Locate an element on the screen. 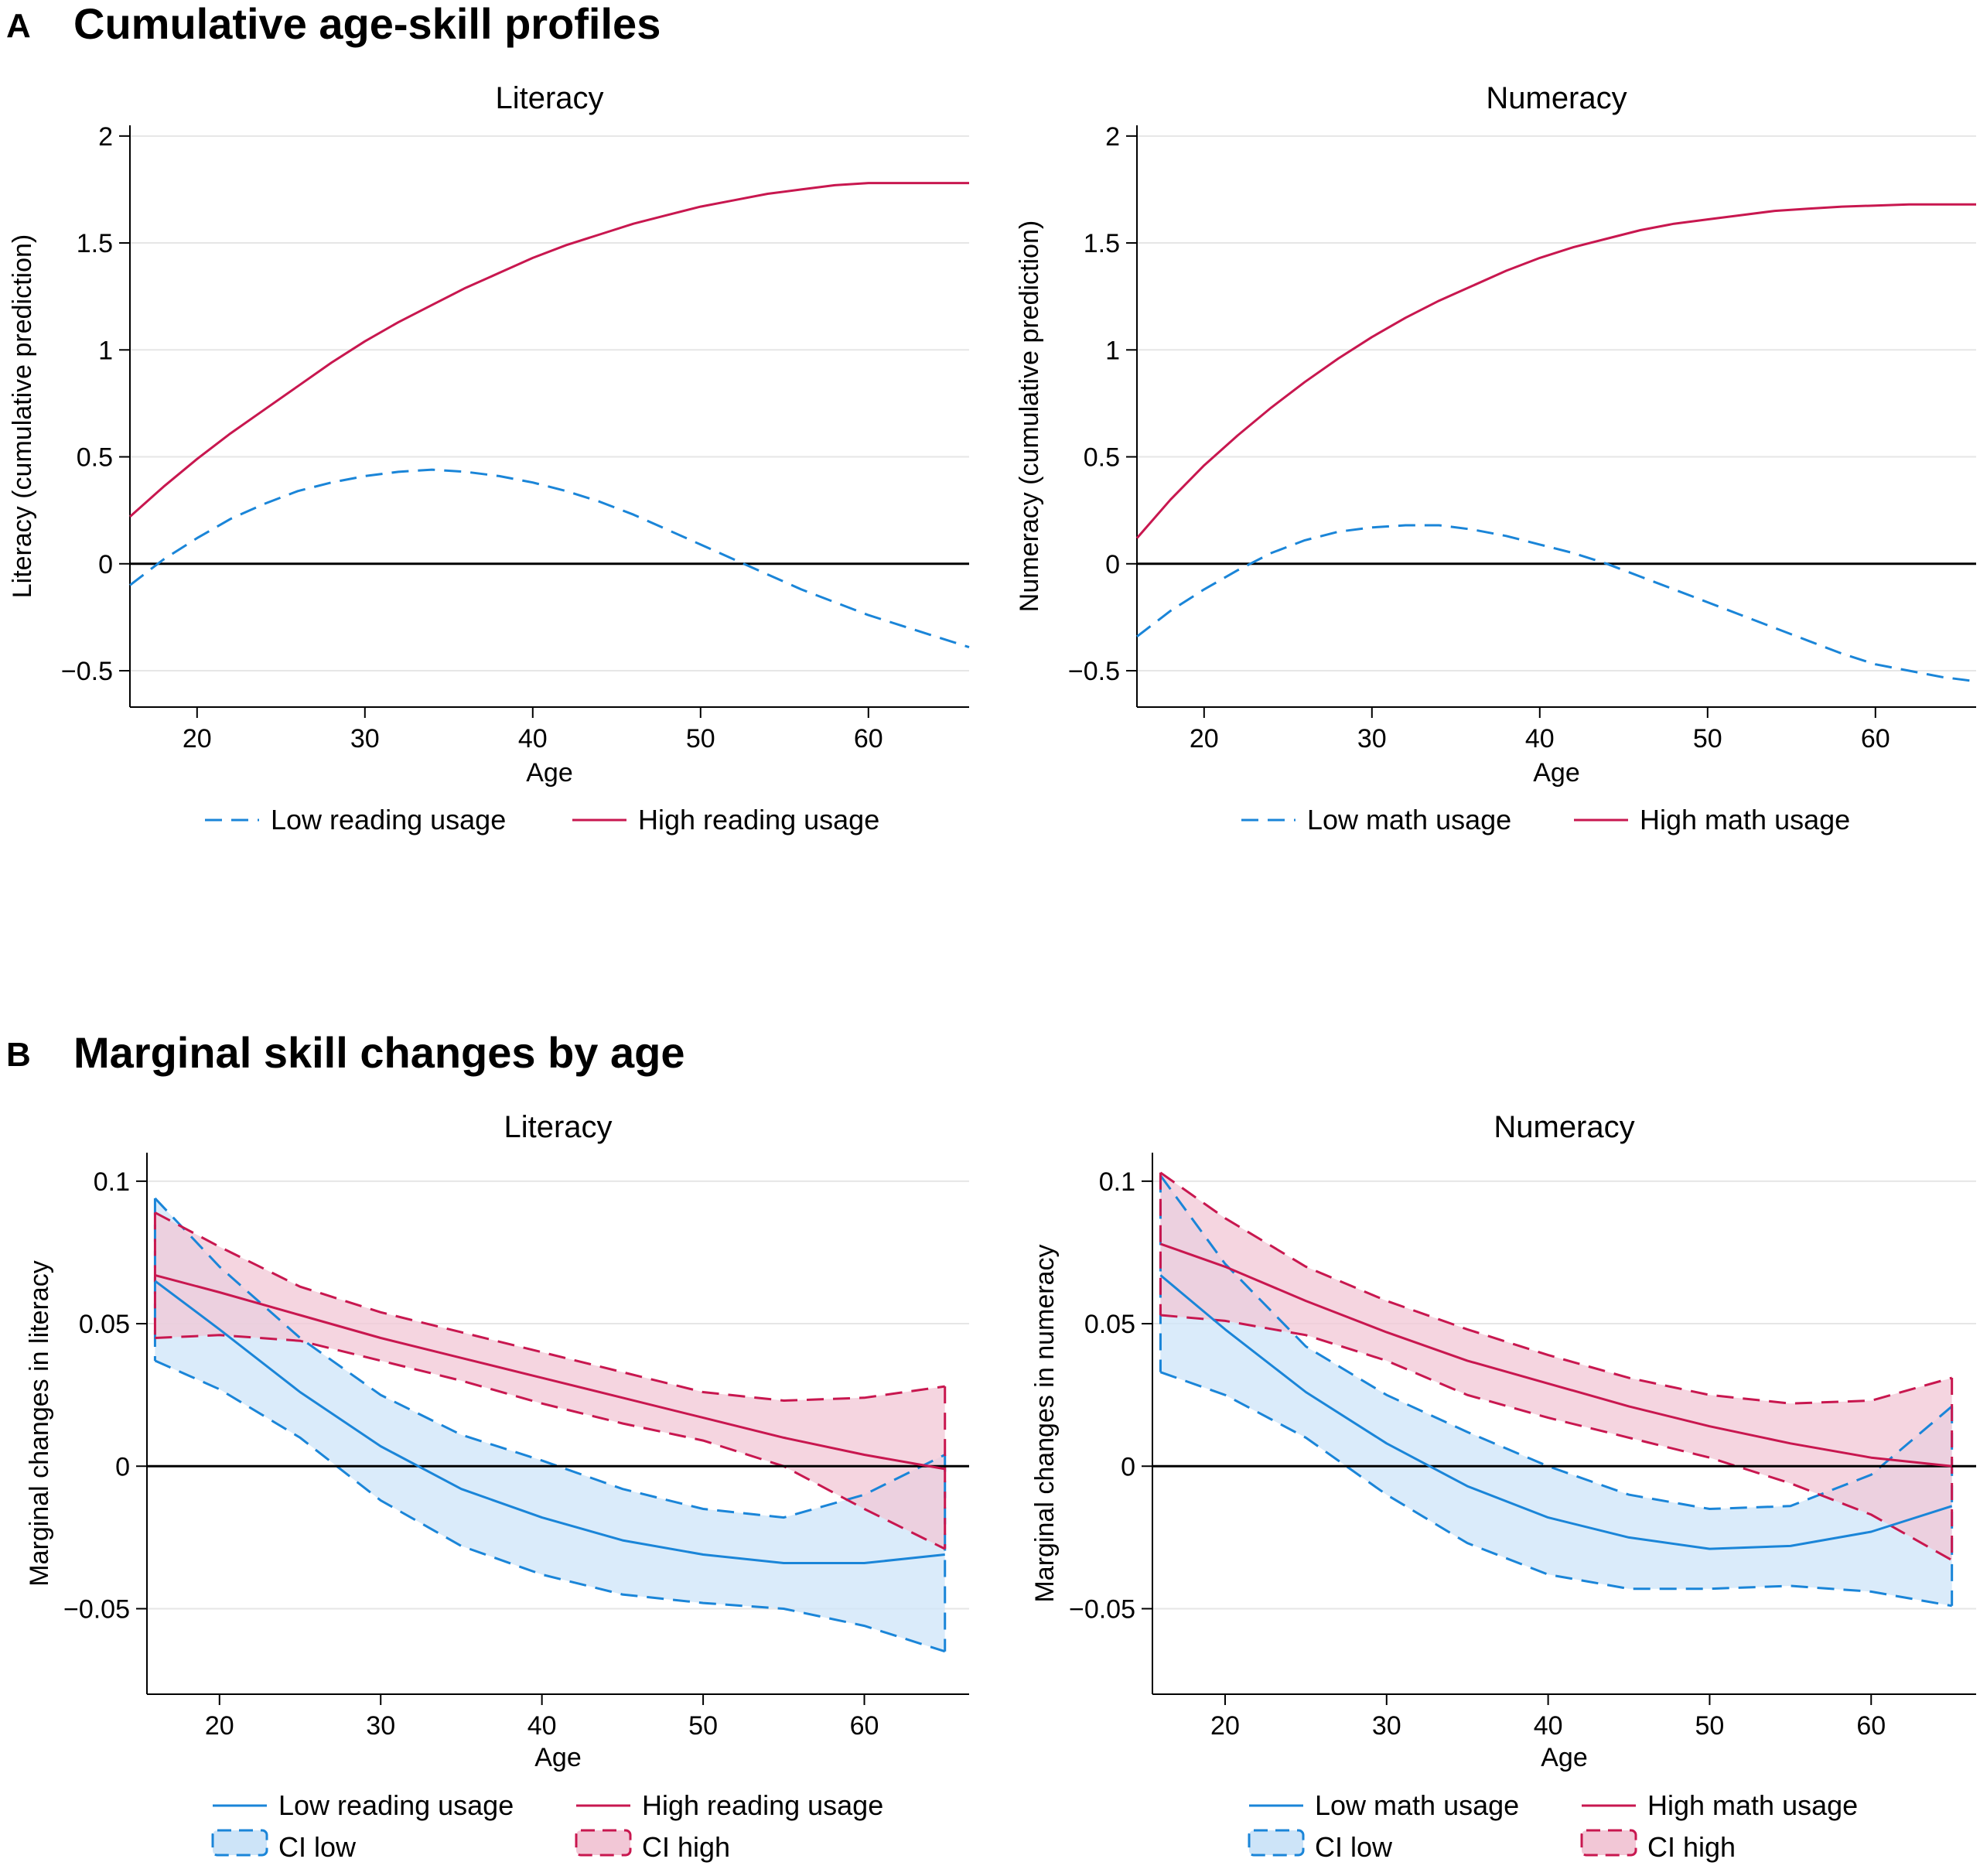 This screenshot has height=1876, width=1980. ci-low-band is located at coordinates (550, 1425).